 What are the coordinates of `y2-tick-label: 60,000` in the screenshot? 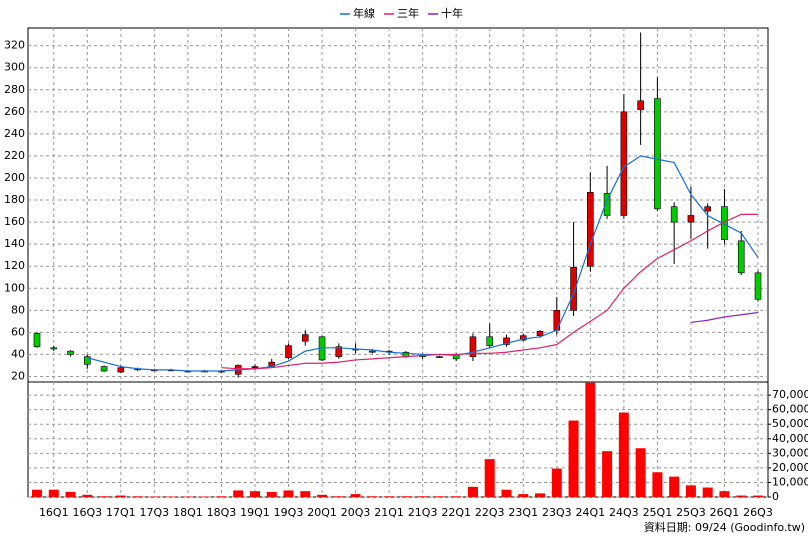 It's located at (790, 409).